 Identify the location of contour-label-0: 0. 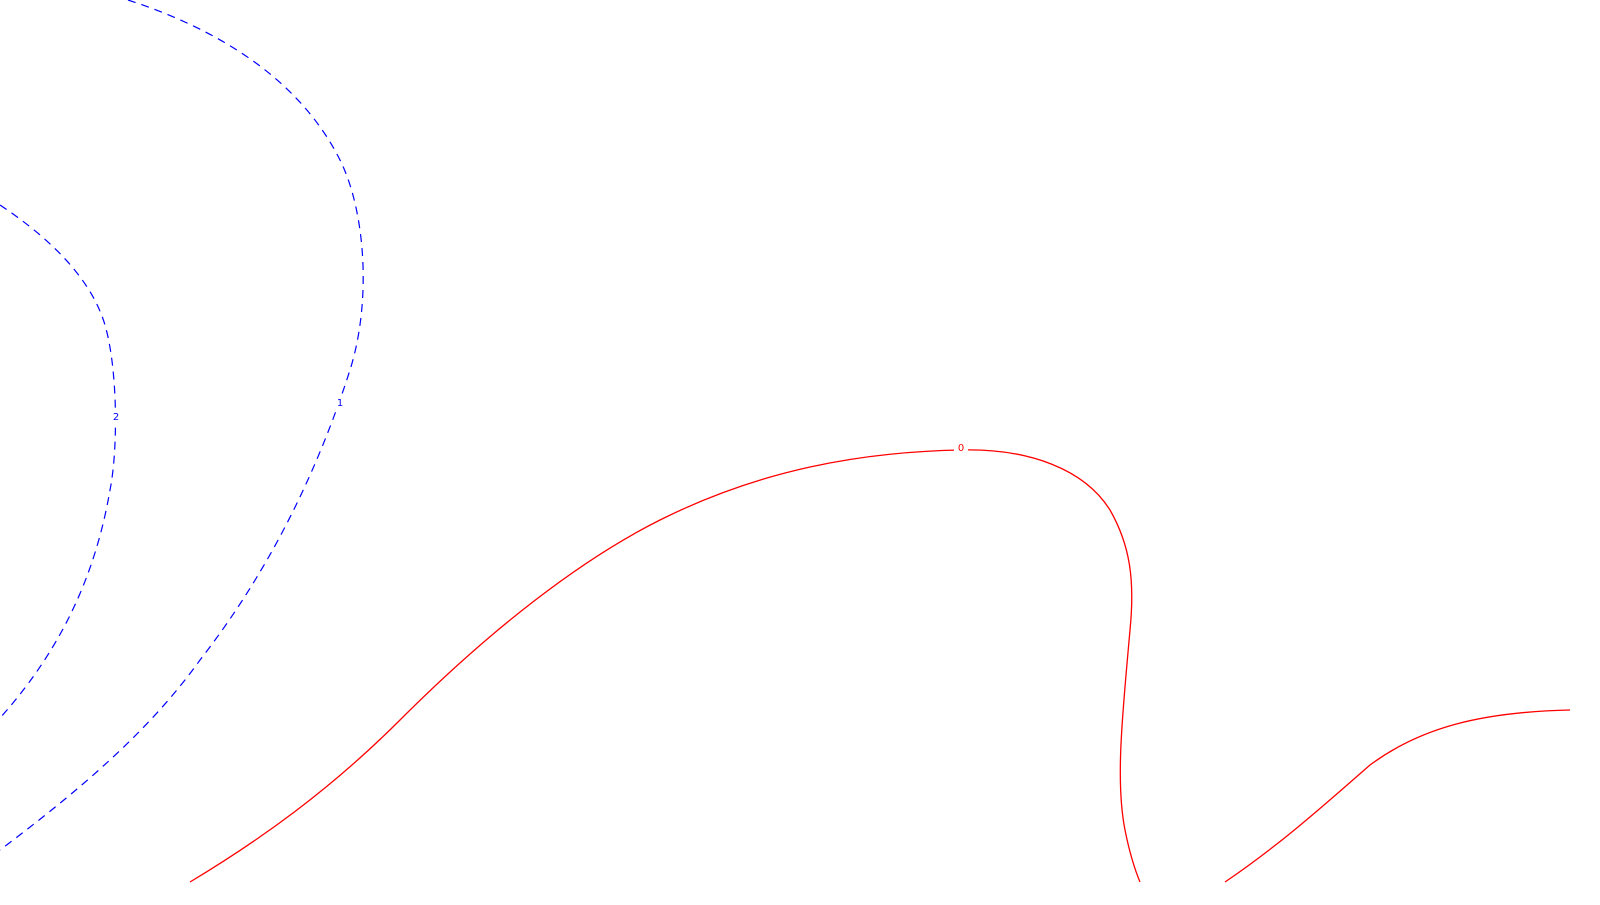
(961, 448).